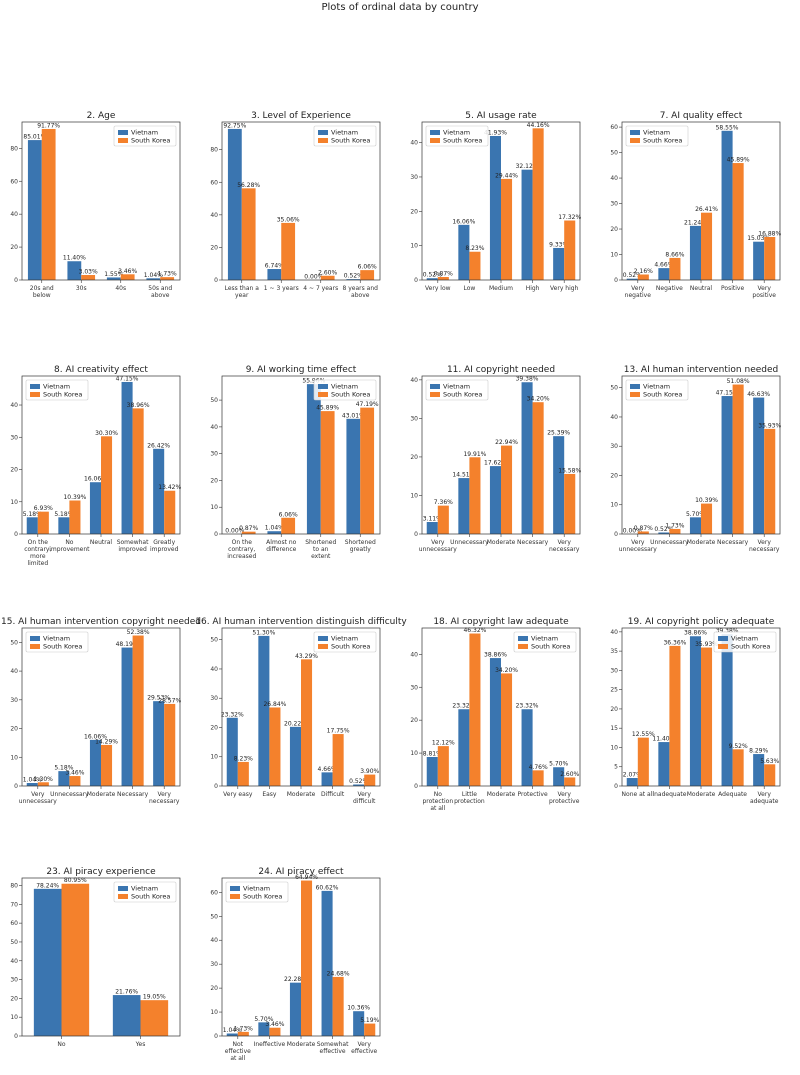 This screenshot has height=1075, width=800. Describe the element at coordinates (43, 508) in the screenshot. I see `data-label: 6.93%` at that location.